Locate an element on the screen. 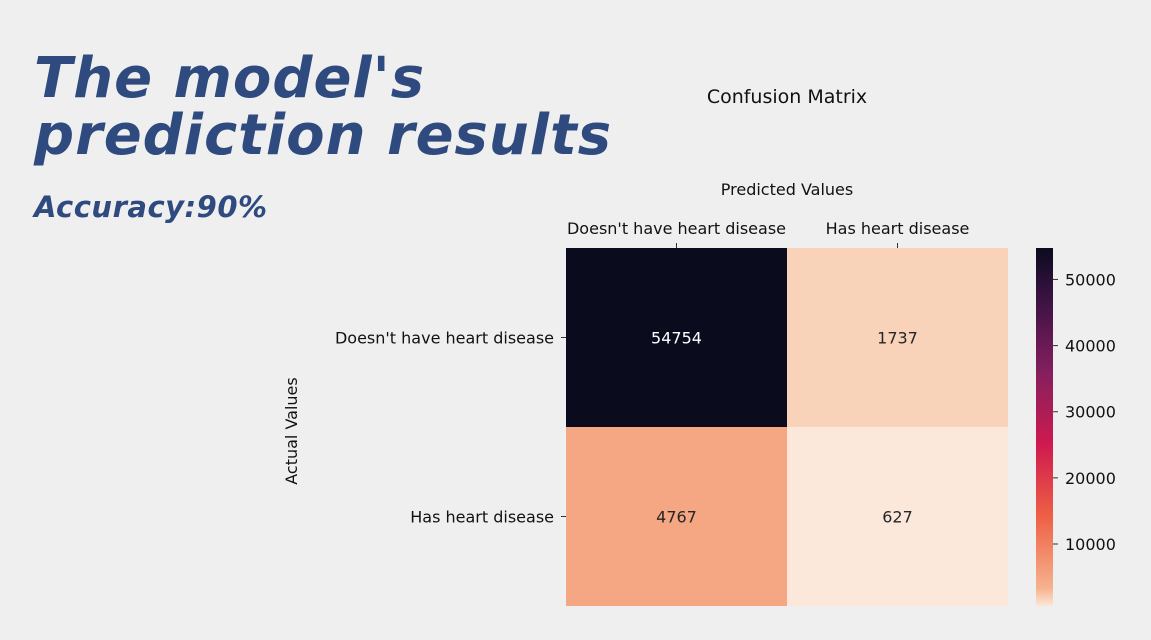  colorbar-tick-label: 20000 is located at coordinates (1090, 478).